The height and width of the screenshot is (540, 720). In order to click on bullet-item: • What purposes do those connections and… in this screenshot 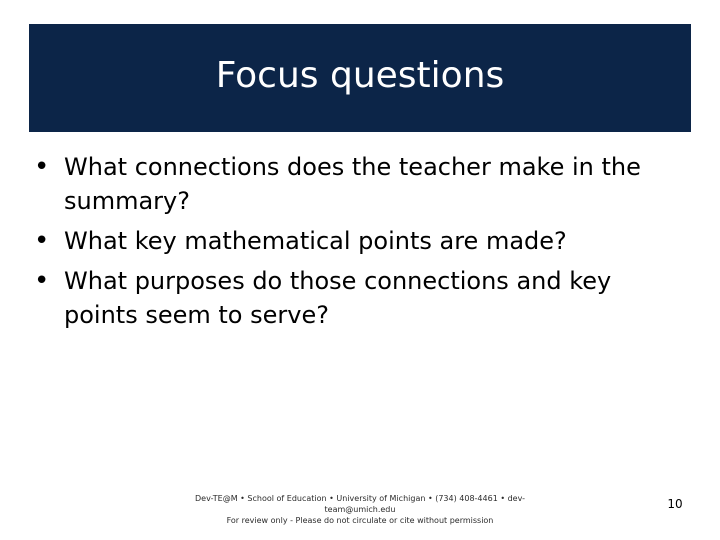, I will do `click(349, 298)`.